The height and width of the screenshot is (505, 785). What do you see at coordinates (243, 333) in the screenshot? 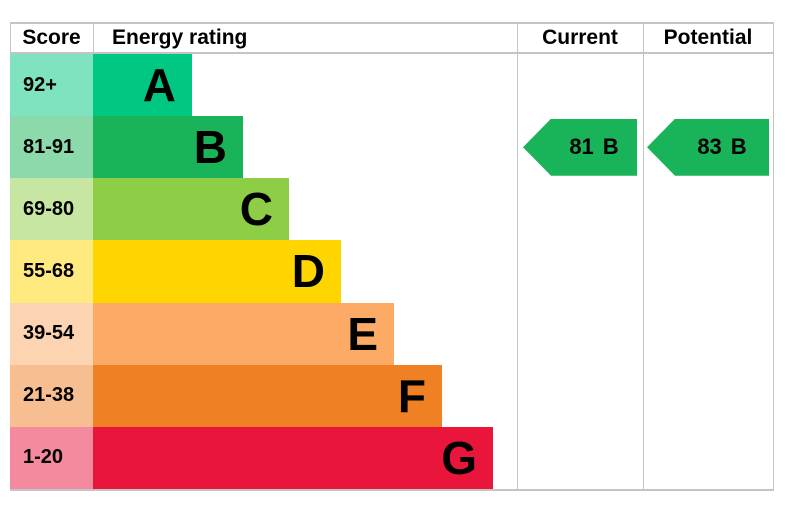
I see `band-bar: E` at bounding box center [243, 333].